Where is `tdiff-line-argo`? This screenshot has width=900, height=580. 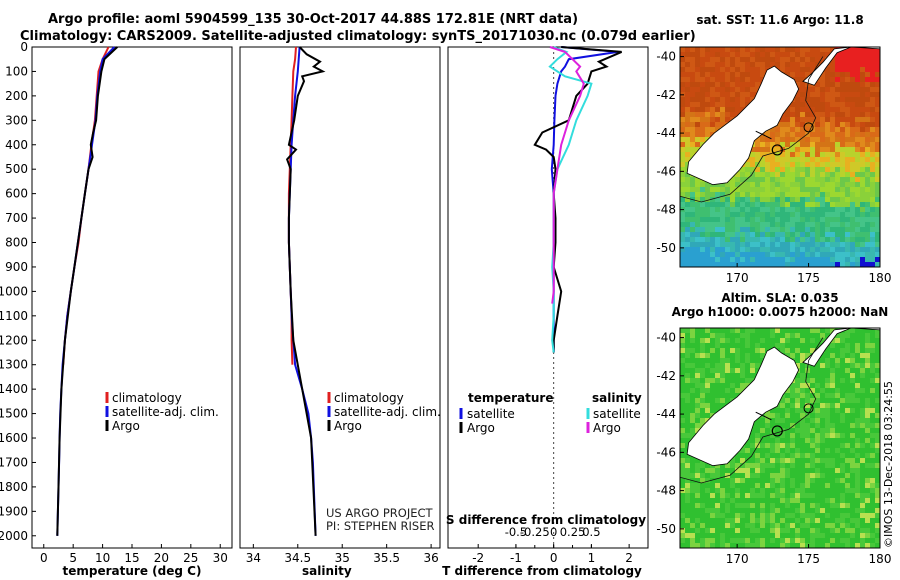
tdiff-line-argo is located at coordinates (577, 199).